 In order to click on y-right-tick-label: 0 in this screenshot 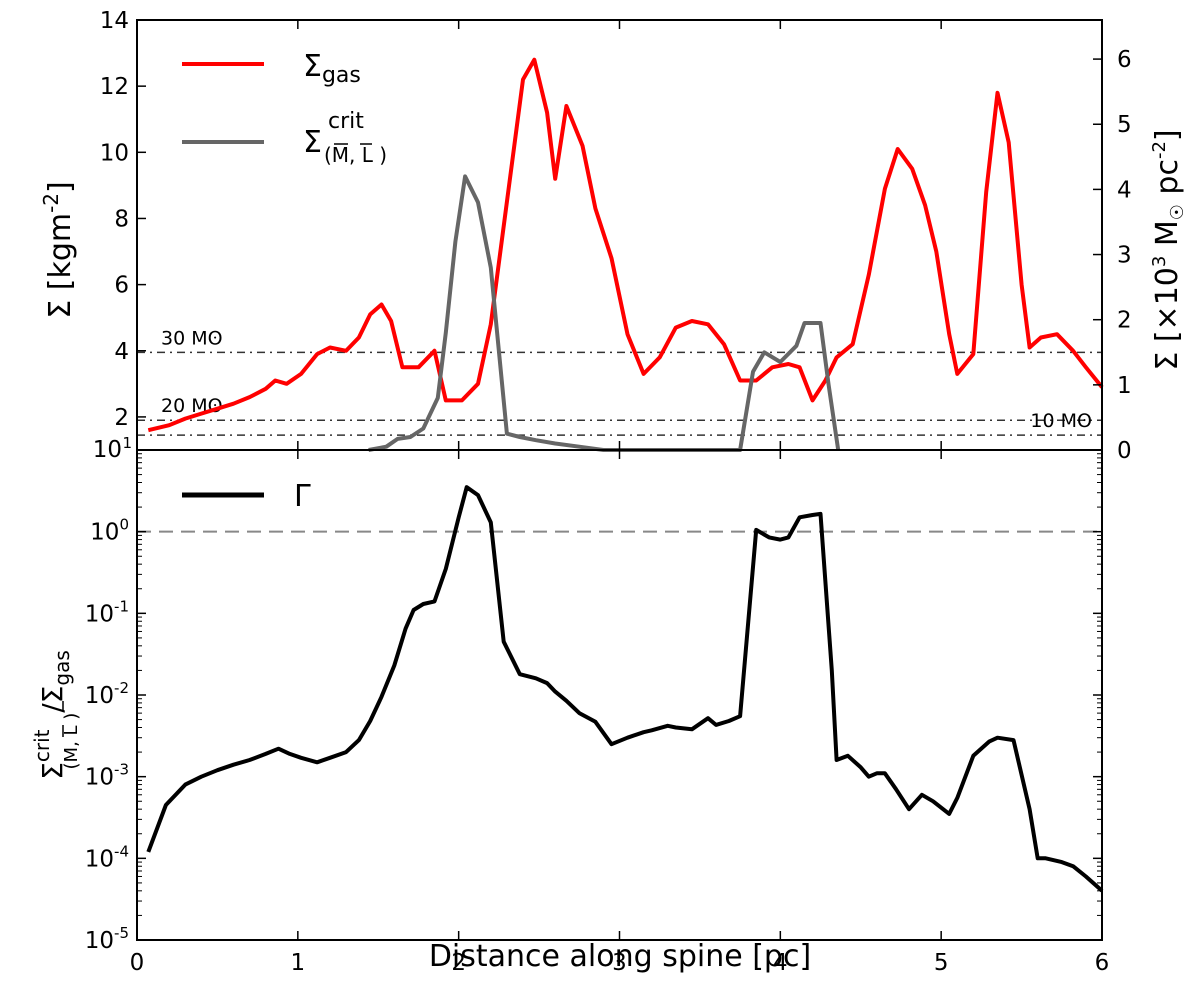, I will do `click(1124, 451)`.